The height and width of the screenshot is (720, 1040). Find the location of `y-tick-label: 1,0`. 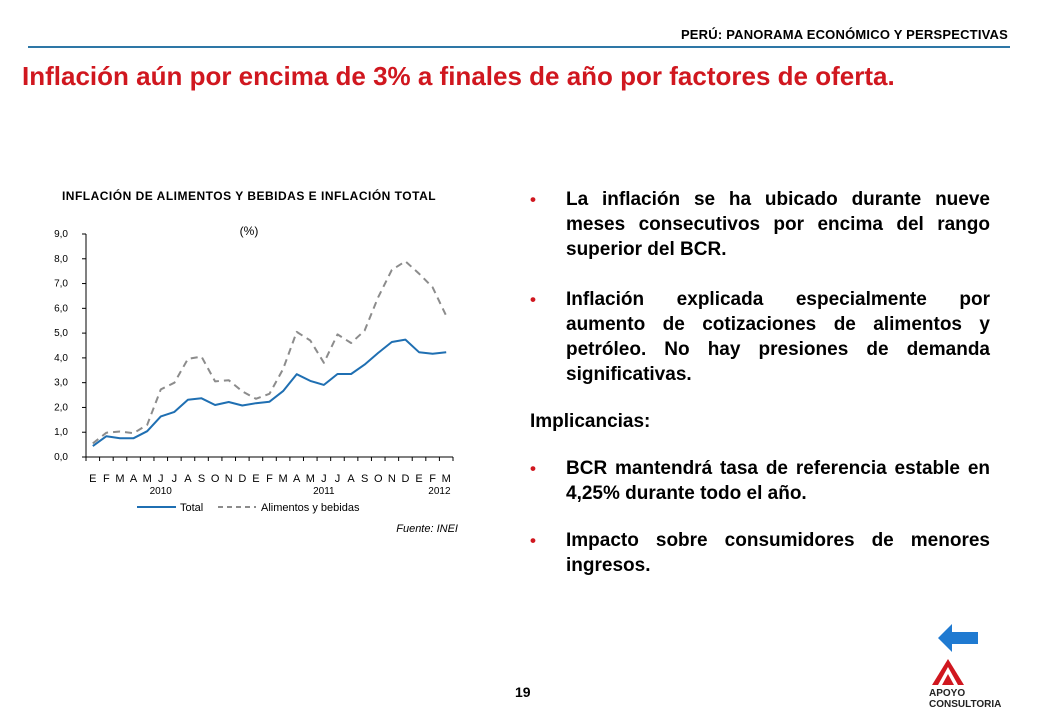

y-tick-label: 1,0 is located at coordinates (61, 432).